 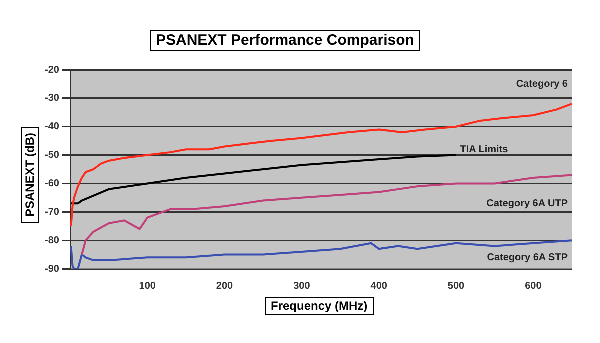 What do you see at coordinates (457, 286) in the screenshot?
I see `x-tick-label: 500` at bounding box center [457, 286].